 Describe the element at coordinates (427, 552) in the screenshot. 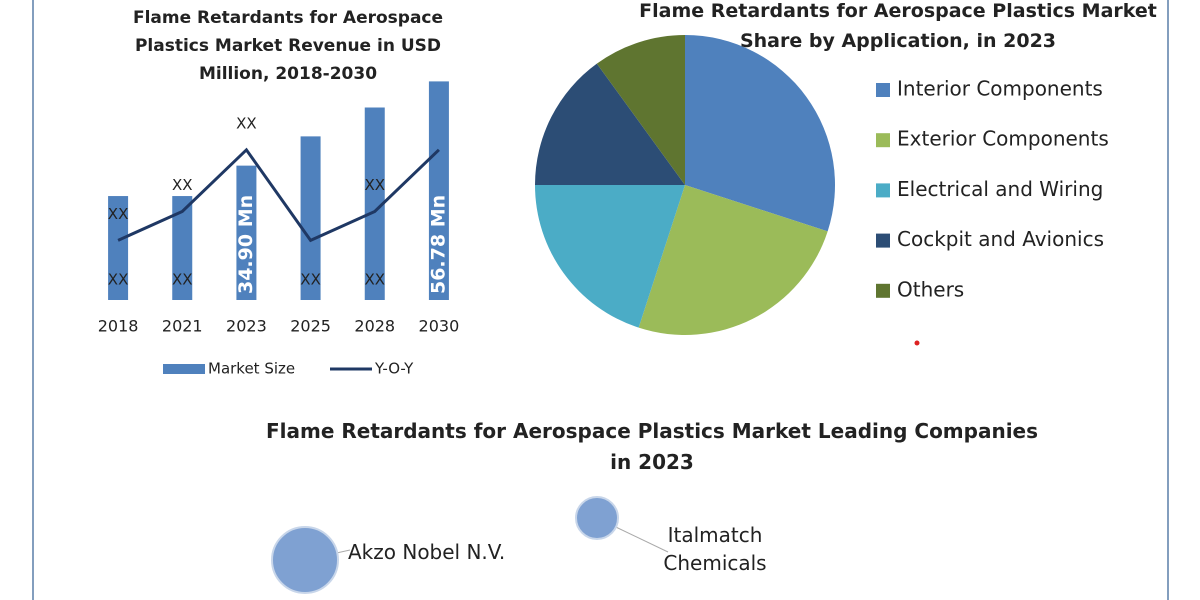

I see `company-label: Akzo Nobel N.V.` at that location.